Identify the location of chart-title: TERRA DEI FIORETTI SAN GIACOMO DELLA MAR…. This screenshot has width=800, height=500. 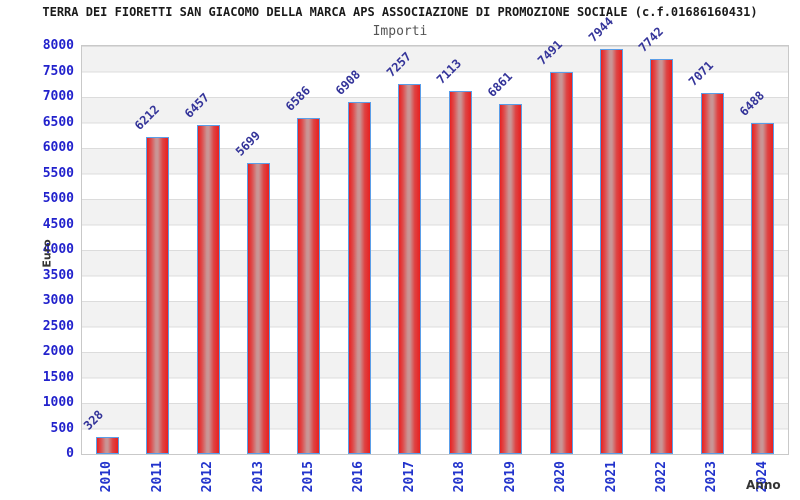
(400, 12).